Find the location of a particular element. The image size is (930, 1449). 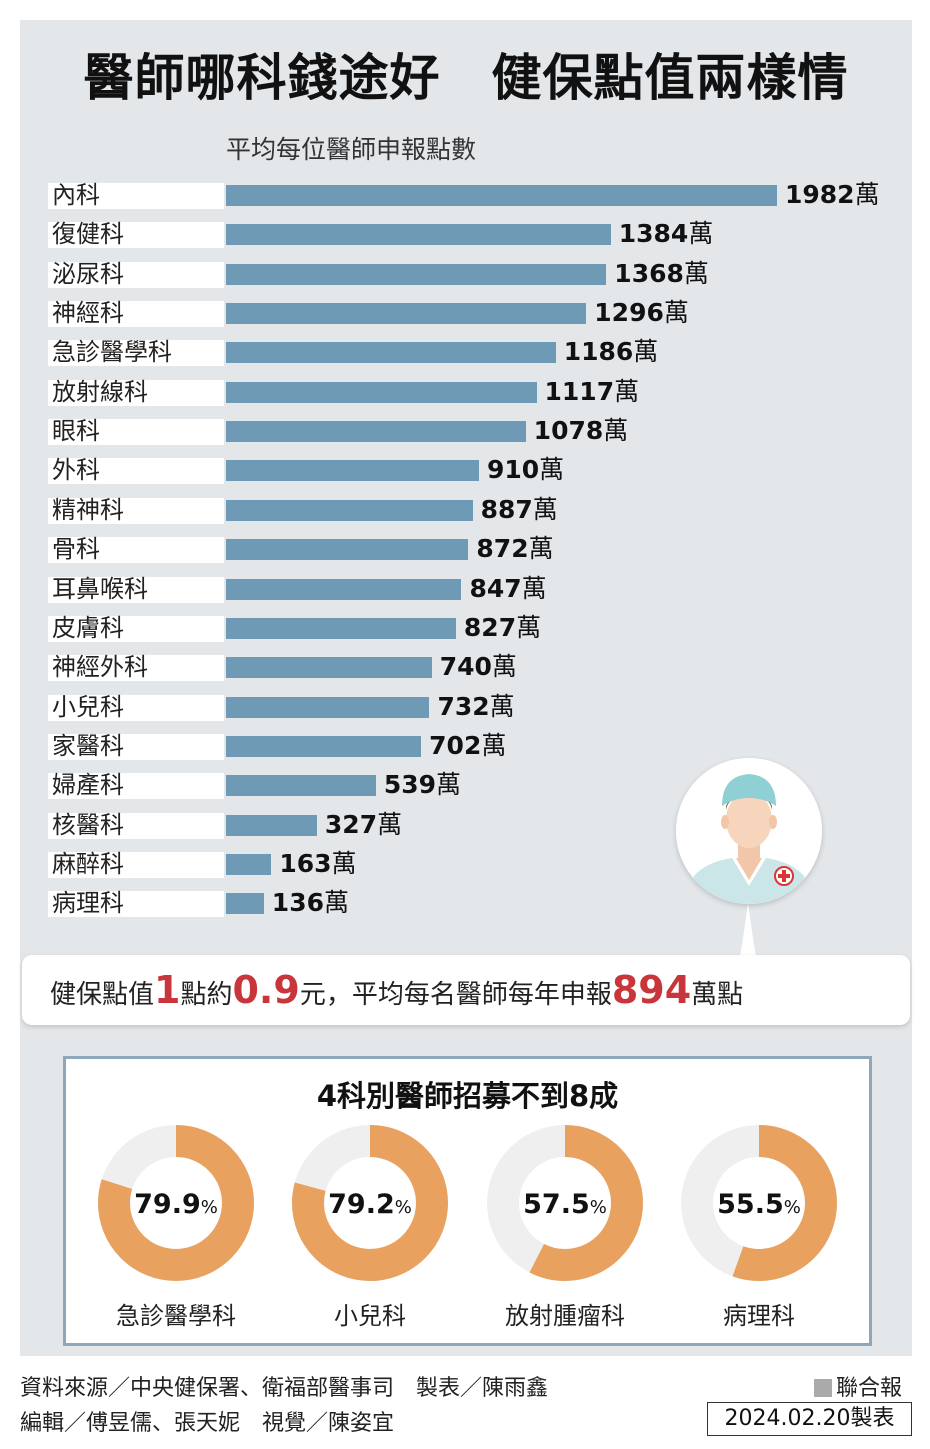

donut-chart: 55.5% is located at coordinates (759, 1205).